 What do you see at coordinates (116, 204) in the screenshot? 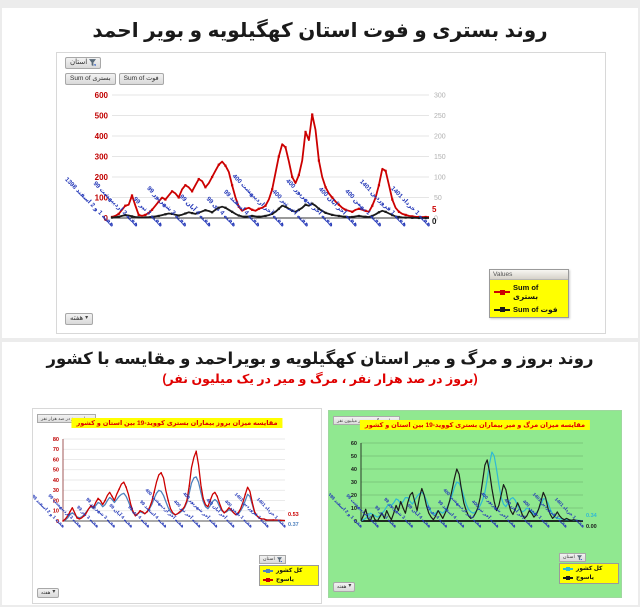
I see `svg-text: هفته 3 اردیبهشت 99` at bounding box center [116, 204].